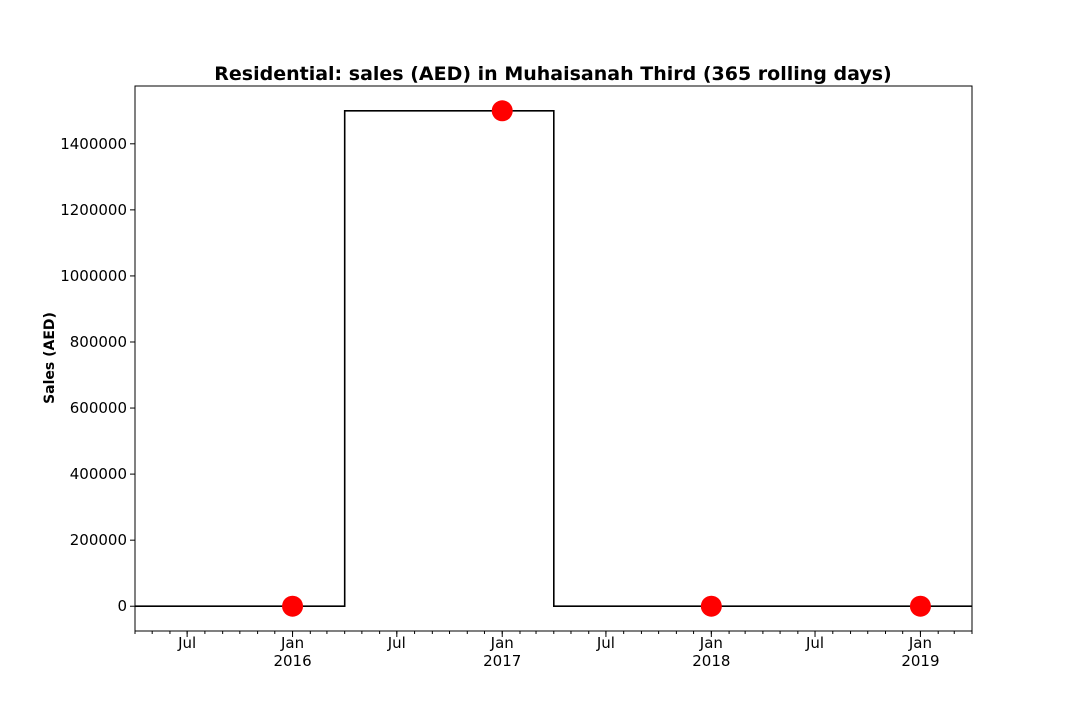 Image resolution: width=1080 pixels, height=720 pixels. Describe the element at coordinates (98, 342) in the screenshot. I see `y-tick-label: 800000` at that location.